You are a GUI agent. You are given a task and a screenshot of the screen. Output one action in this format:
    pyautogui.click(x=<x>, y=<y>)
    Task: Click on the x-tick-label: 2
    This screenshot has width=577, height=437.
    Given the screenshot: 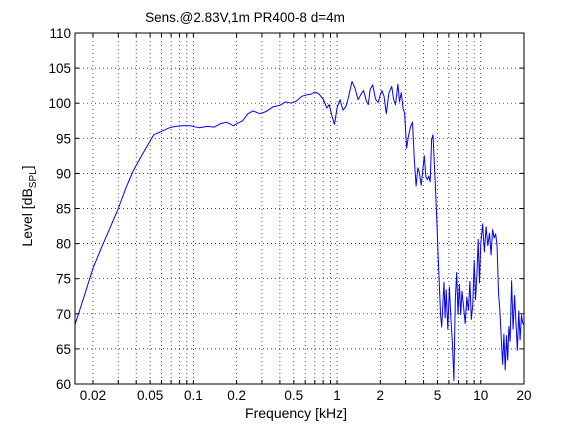 What is the action you would take?
    pyautogui.click(x=381, y=395)
    